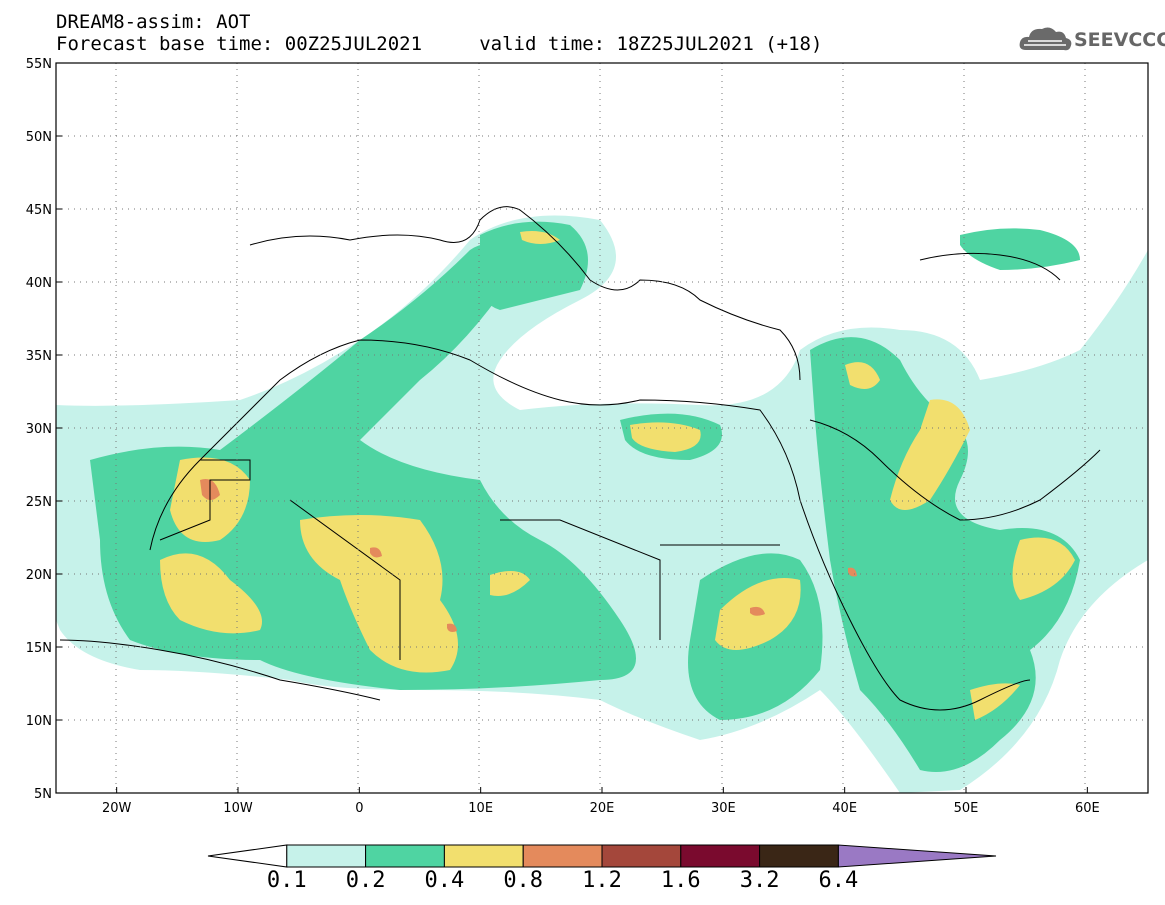 This screenshot has width=1165, height=905. What do you see at coordinates (680, 880) in the screenshot?
I see `colorbar-label: 1.6` at bounding box center [680, 880].